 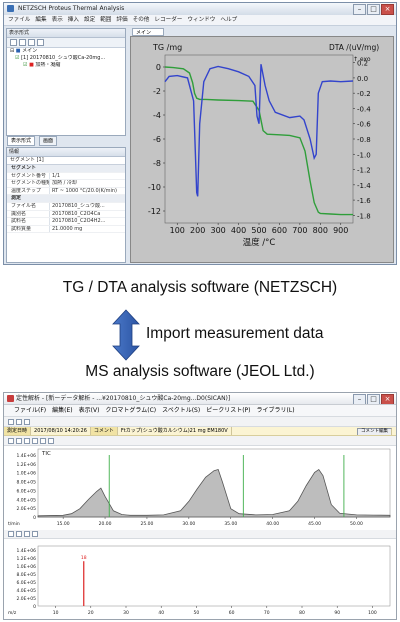 What do you see at coordinates (56, 613) in the screenshot?
I see `spec-x-tick-label: 10` at bounding box center [56, 613].